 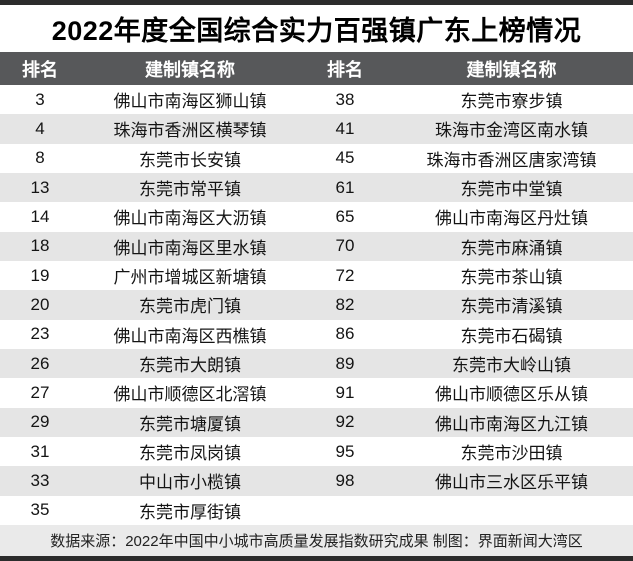 What do you see at coordinates (511, 424) in the screenshot?
I see `town-cell: 佛山市南海区九江镇` at bounding box center [511, 424].